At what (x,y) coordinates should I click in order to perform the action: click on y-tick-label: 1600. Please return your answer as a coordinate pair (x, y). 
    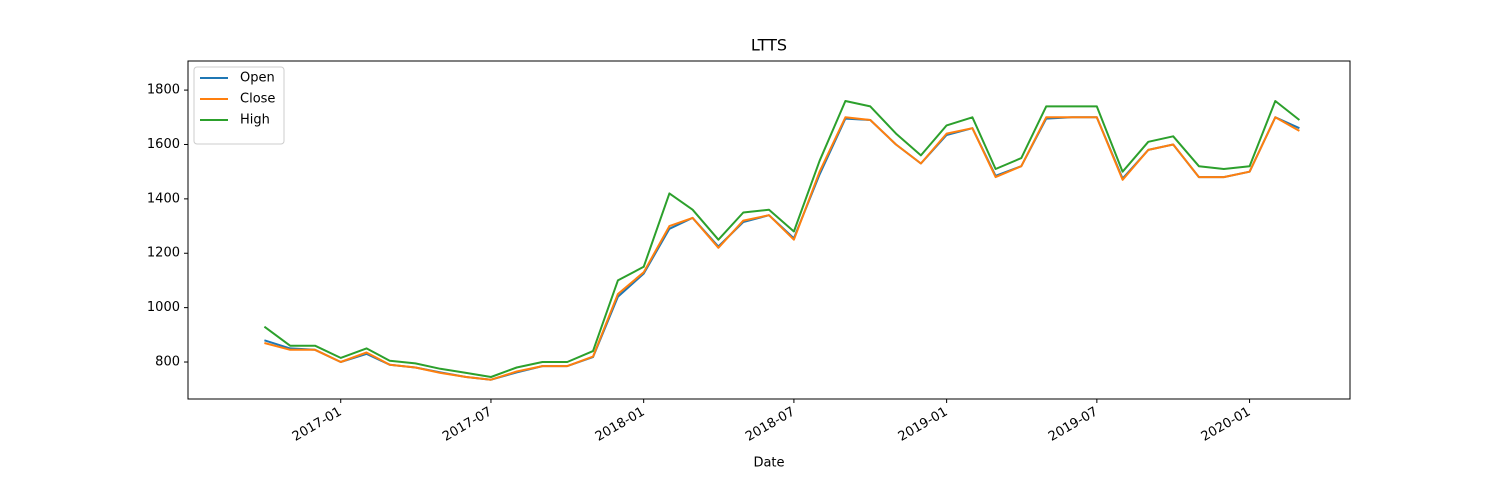
    Looking at the image, I should click on (163, 144).